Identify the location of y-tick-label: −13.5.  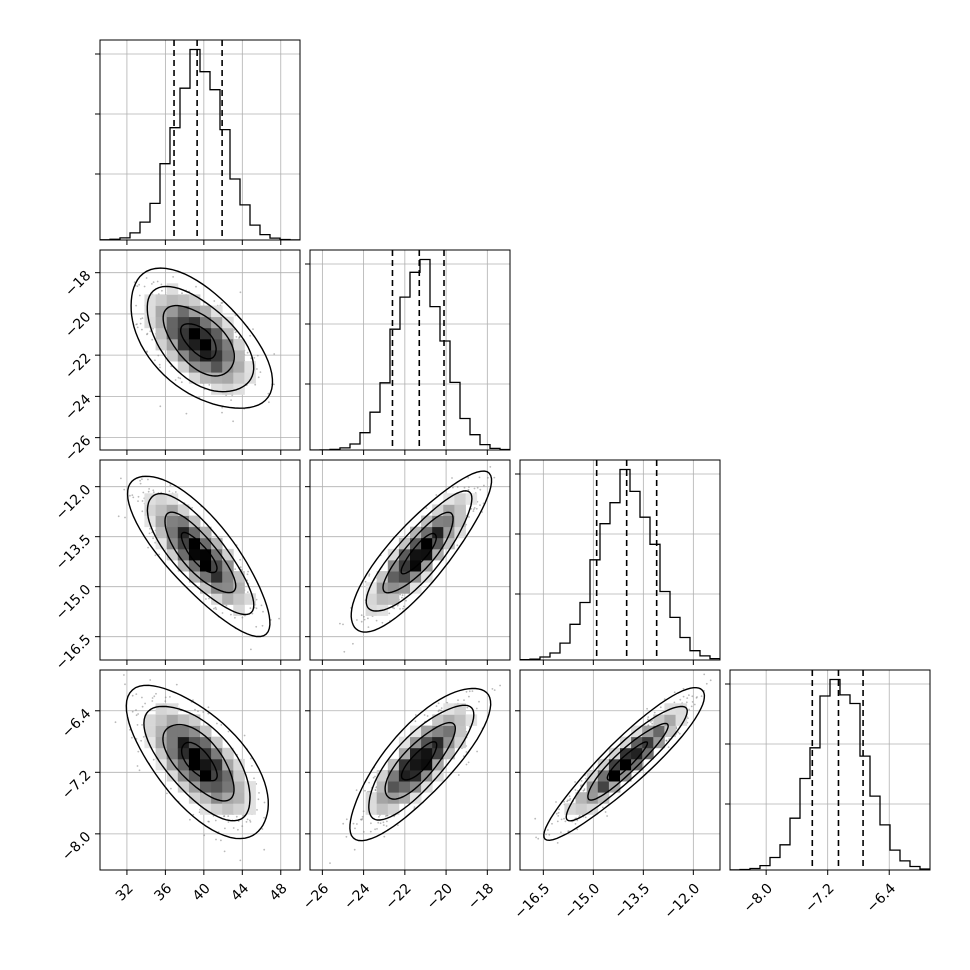
(74, 553).